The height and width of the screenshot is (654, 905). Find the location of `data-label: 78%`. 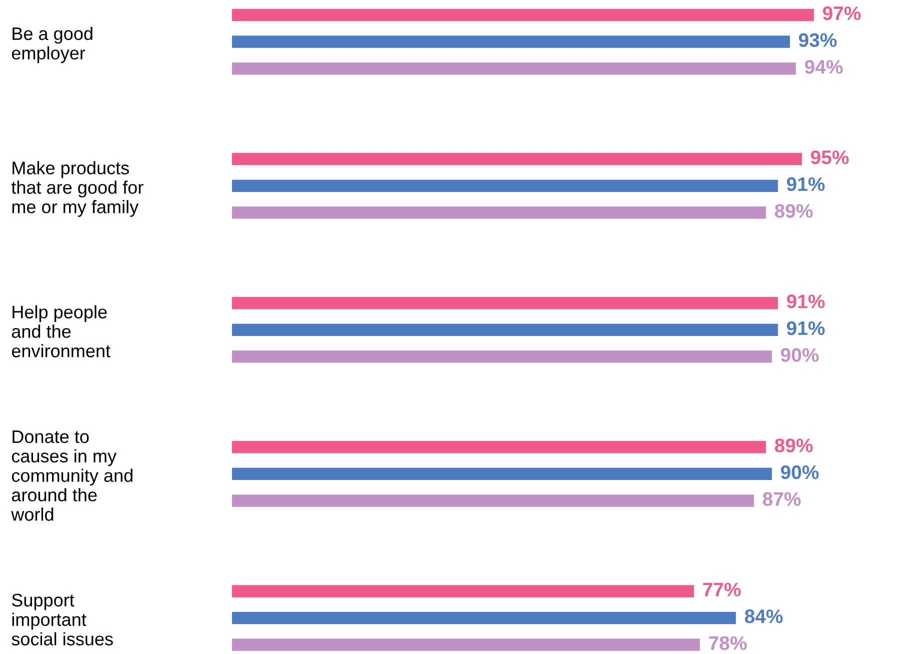

data-label: 78% is located at coordinates (728, 643).